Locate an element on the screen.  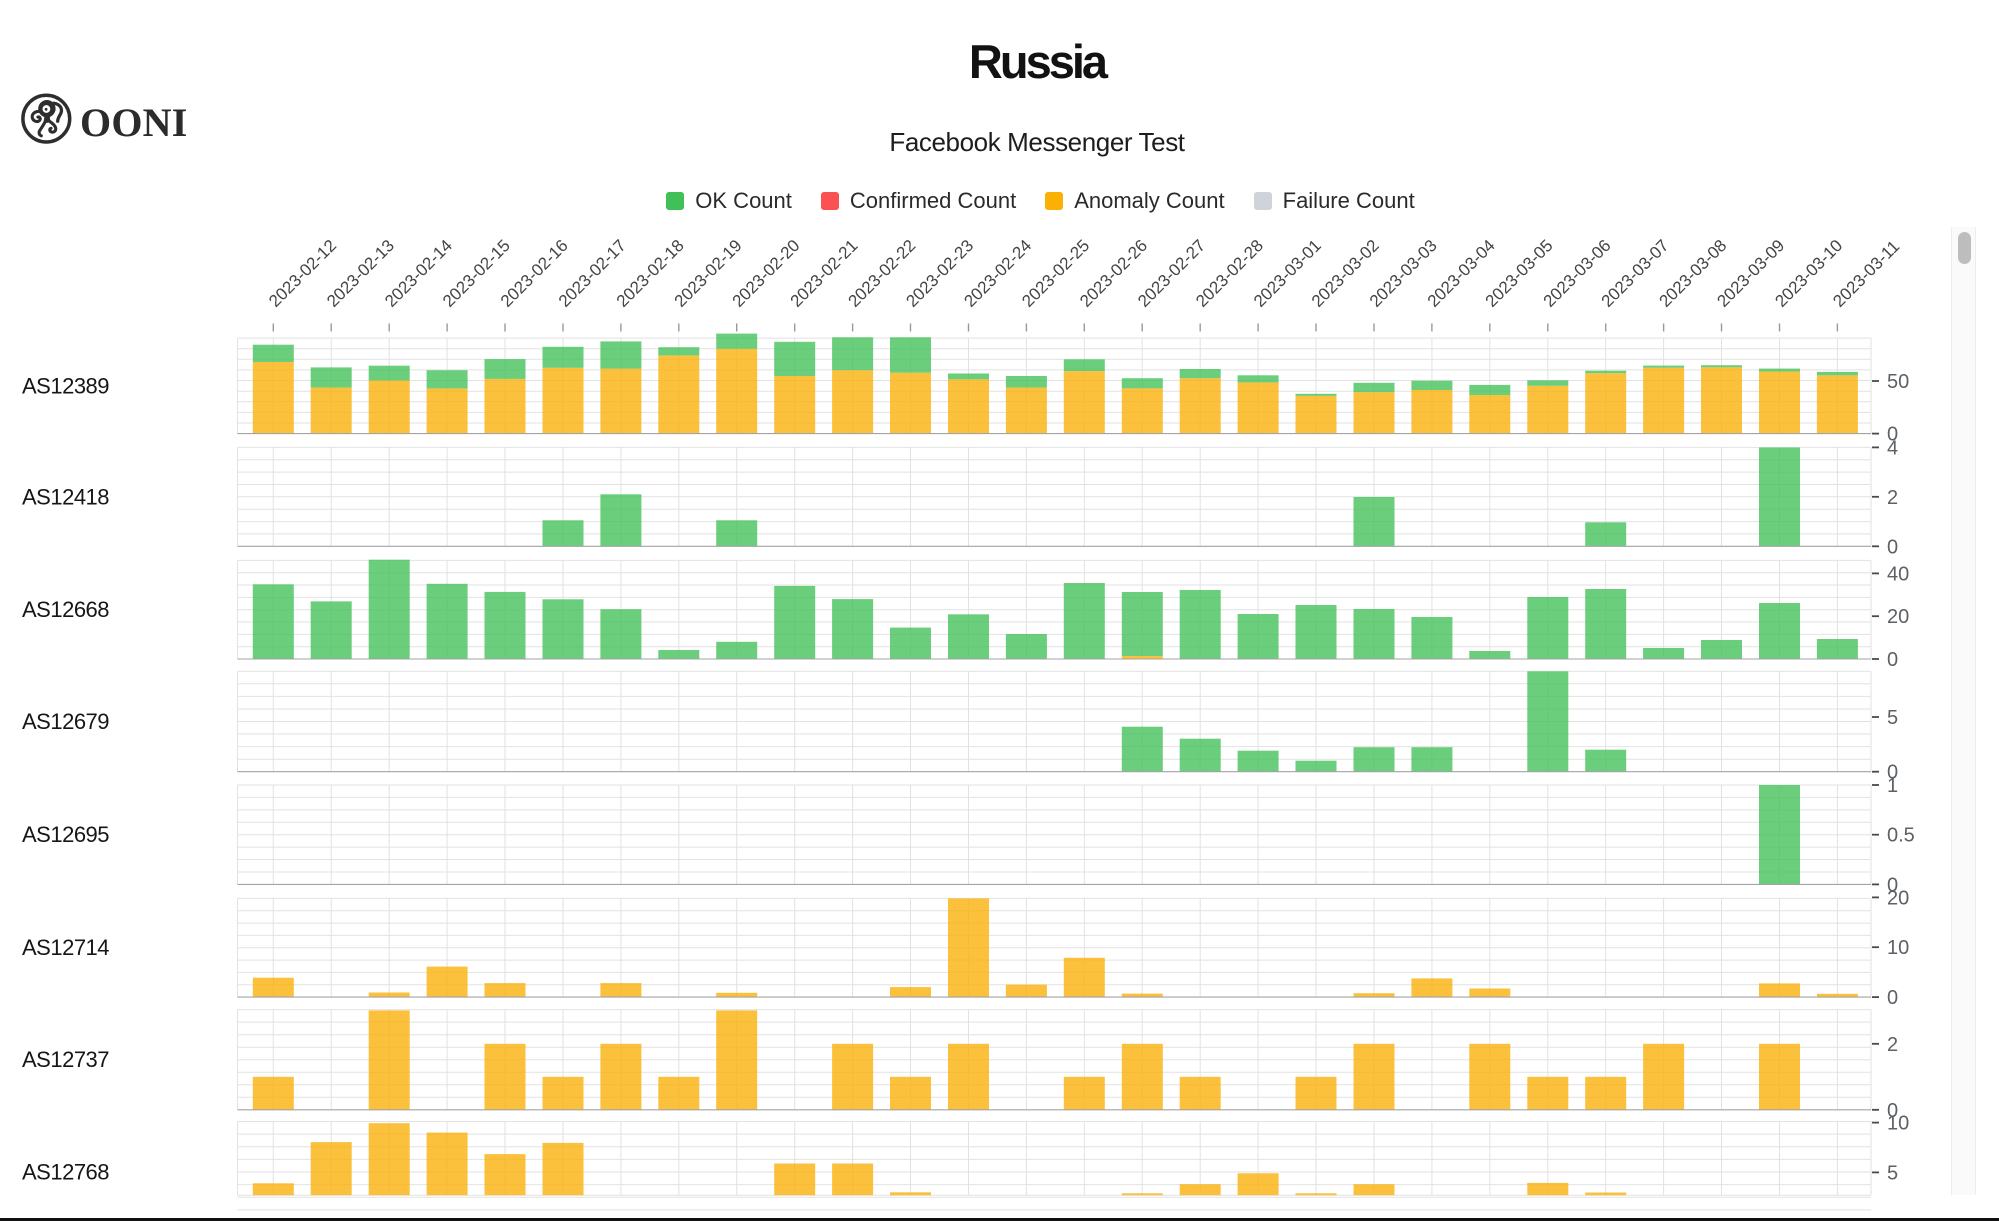
svg-text: 4 is located at coordinates (1892, 448).